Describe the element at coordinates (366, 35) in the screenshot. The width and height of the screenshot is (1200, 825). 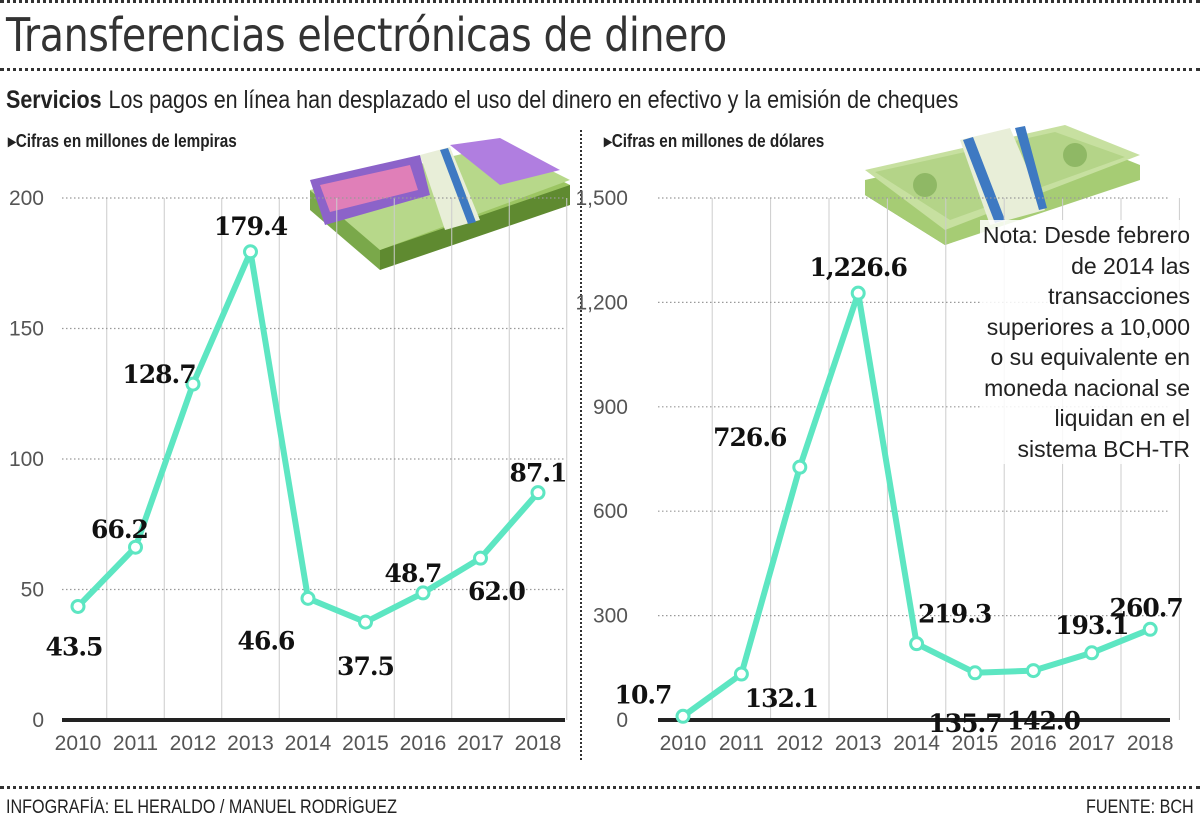
I see `page-title: Transferencias electrónicas de dinero` at that location.